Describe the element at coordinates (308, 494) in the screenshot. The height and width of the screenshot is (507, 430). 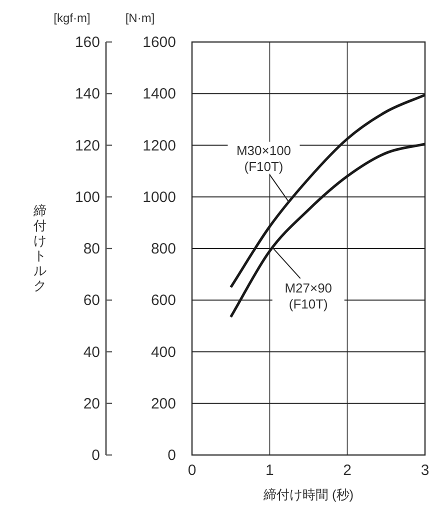
I see `x-axis-title: 締付け時間 (秒)` at that location.